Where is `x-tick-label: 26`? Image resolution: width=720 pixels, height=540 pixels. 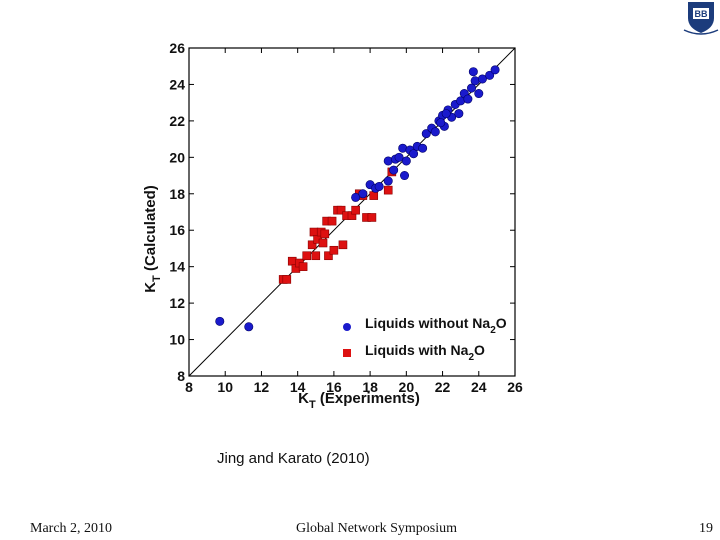 x-tick-label: 26 is located at coordinates (515, 387).